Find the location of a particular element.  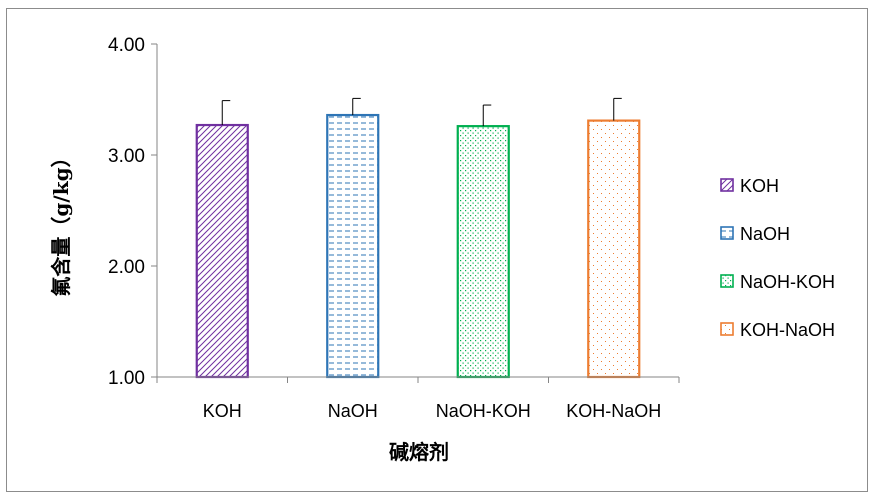

x-category-label: KOH-NaOH is located at coordinates (613, 411).